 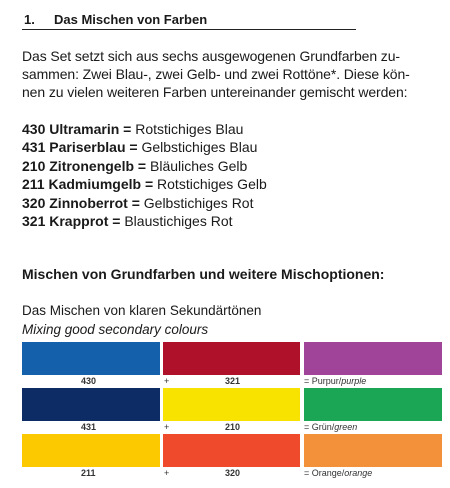 I want to click on swatch-code: 431, so click(x=89, y=427).